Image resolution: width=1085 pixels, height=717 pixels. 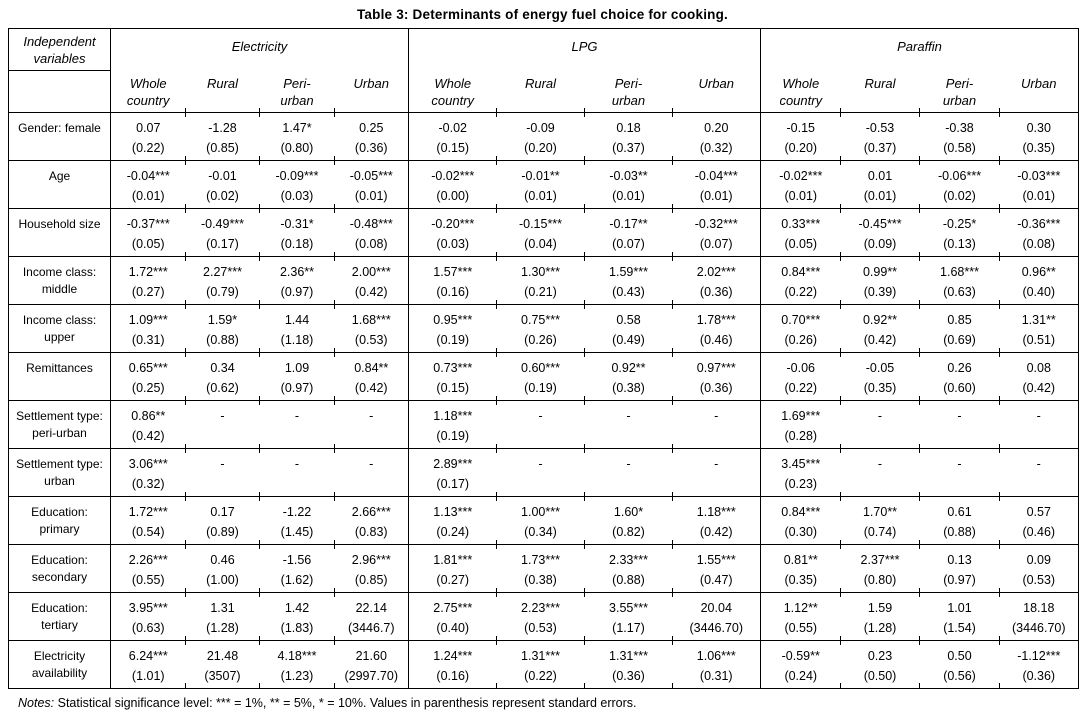 What do you see at coordinates (628, 608) in the screenshot?
I see `coefficient-value: 3.55***` at bounding box center [628, 608].